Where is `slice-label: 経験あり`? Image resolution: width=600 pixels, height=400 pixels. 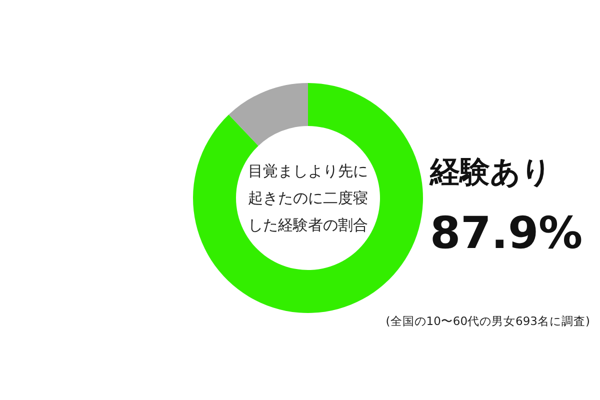
slice-label: 経験あり is located at coordinates (490, 172).